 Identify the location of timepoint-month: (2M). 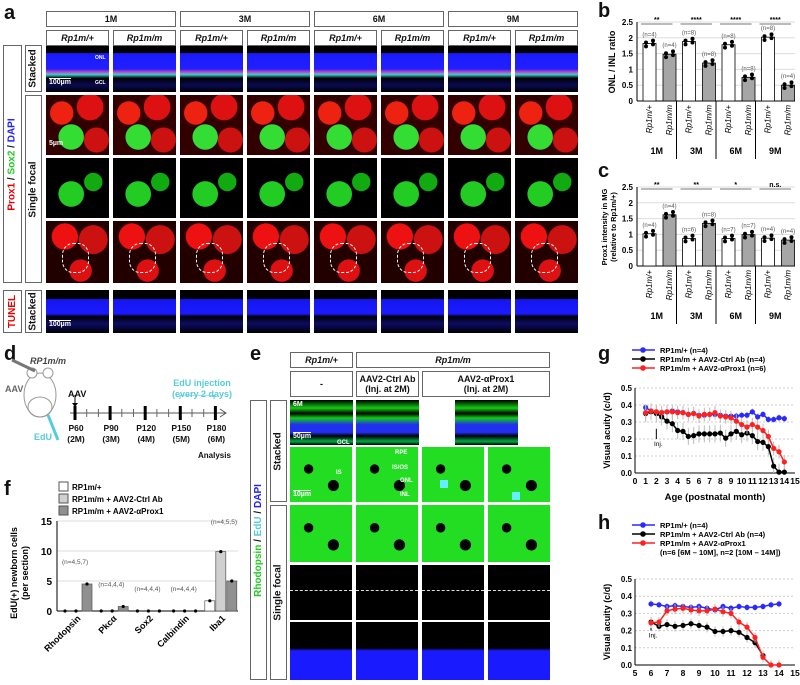
(76, 439).